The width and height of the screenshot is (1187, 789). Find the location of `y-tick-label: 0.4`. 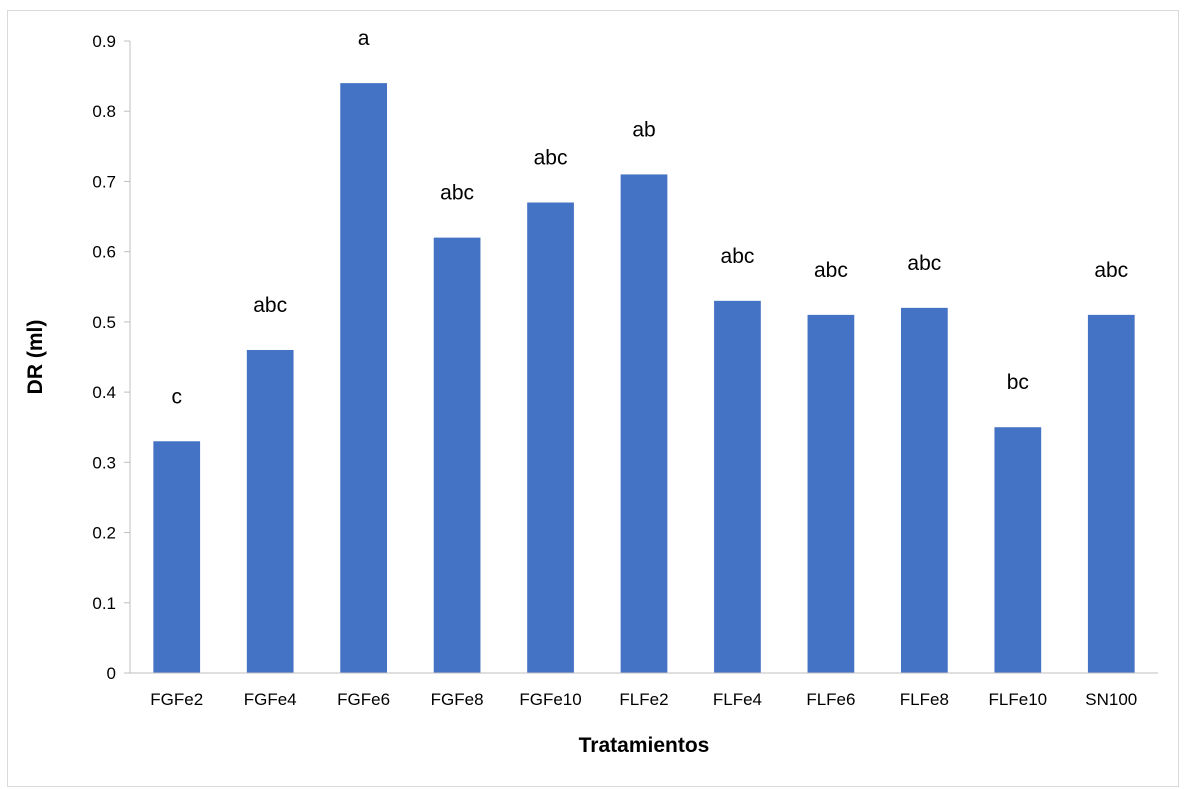

y-tick-label: 0.4 is located at coordinates (104, 392).